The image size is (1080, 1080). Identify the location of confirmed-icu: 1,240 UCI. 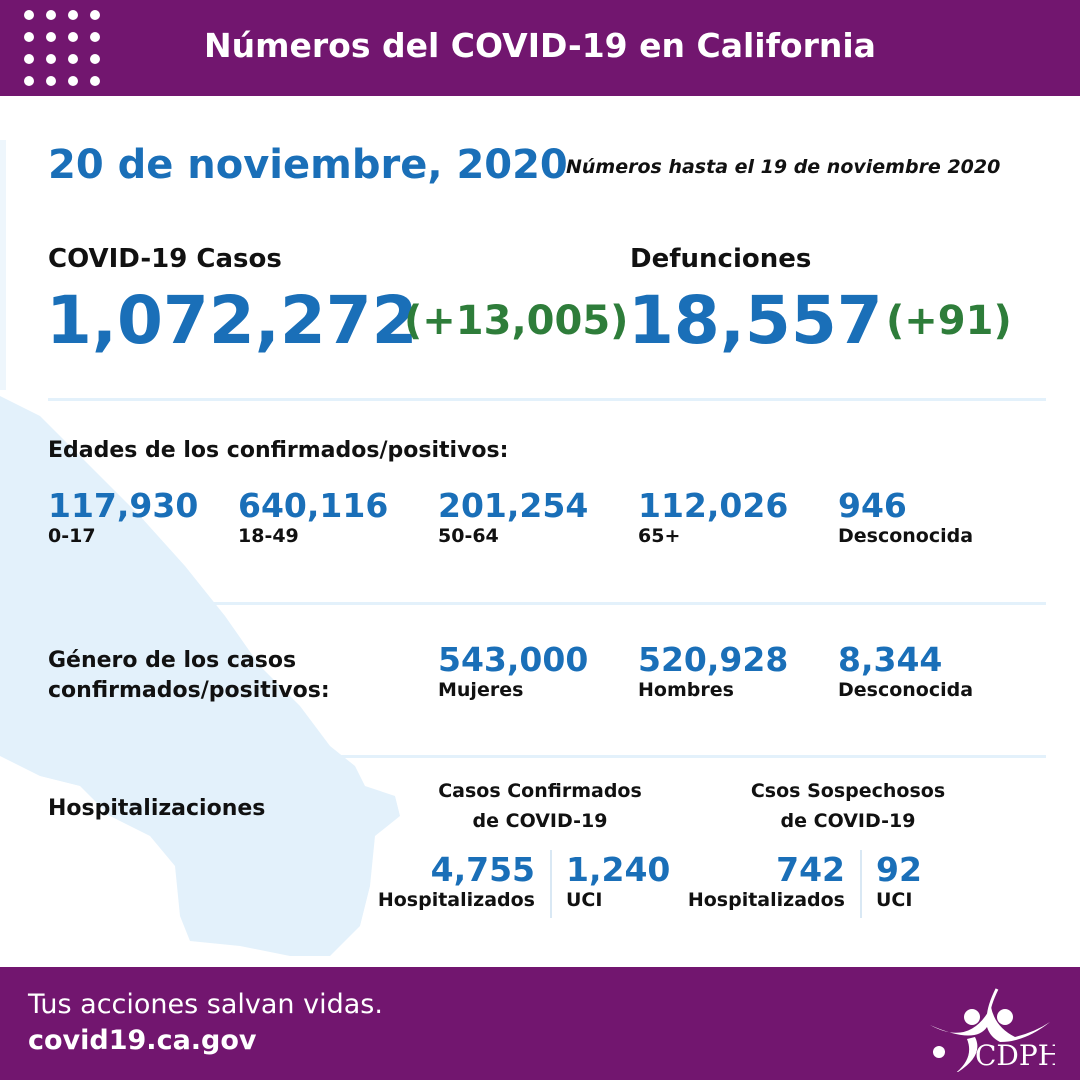
(618, 880).